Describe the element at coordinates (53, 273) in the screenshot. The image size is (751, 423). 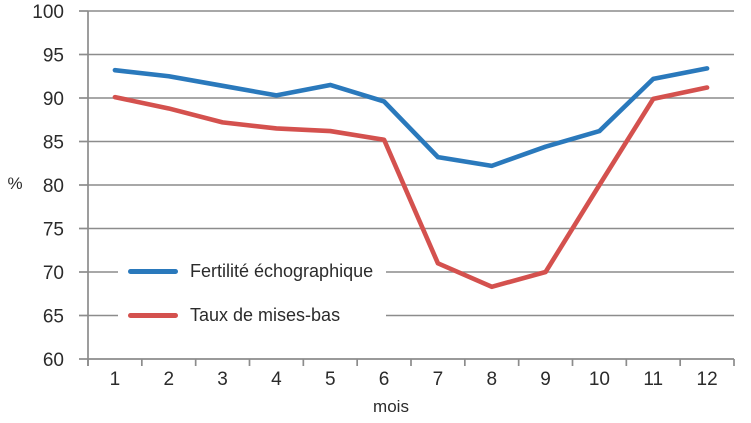
I see `y-tick-label: 70` at that location.